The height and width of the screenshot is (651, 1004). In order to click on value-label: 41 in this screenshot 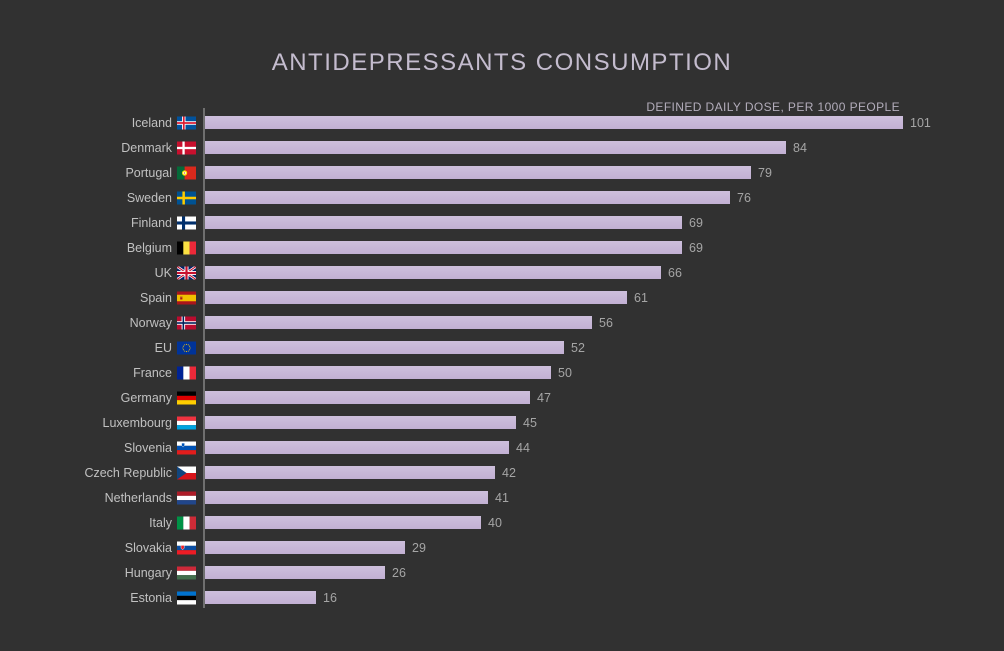, I will do `click(502, 497)`.